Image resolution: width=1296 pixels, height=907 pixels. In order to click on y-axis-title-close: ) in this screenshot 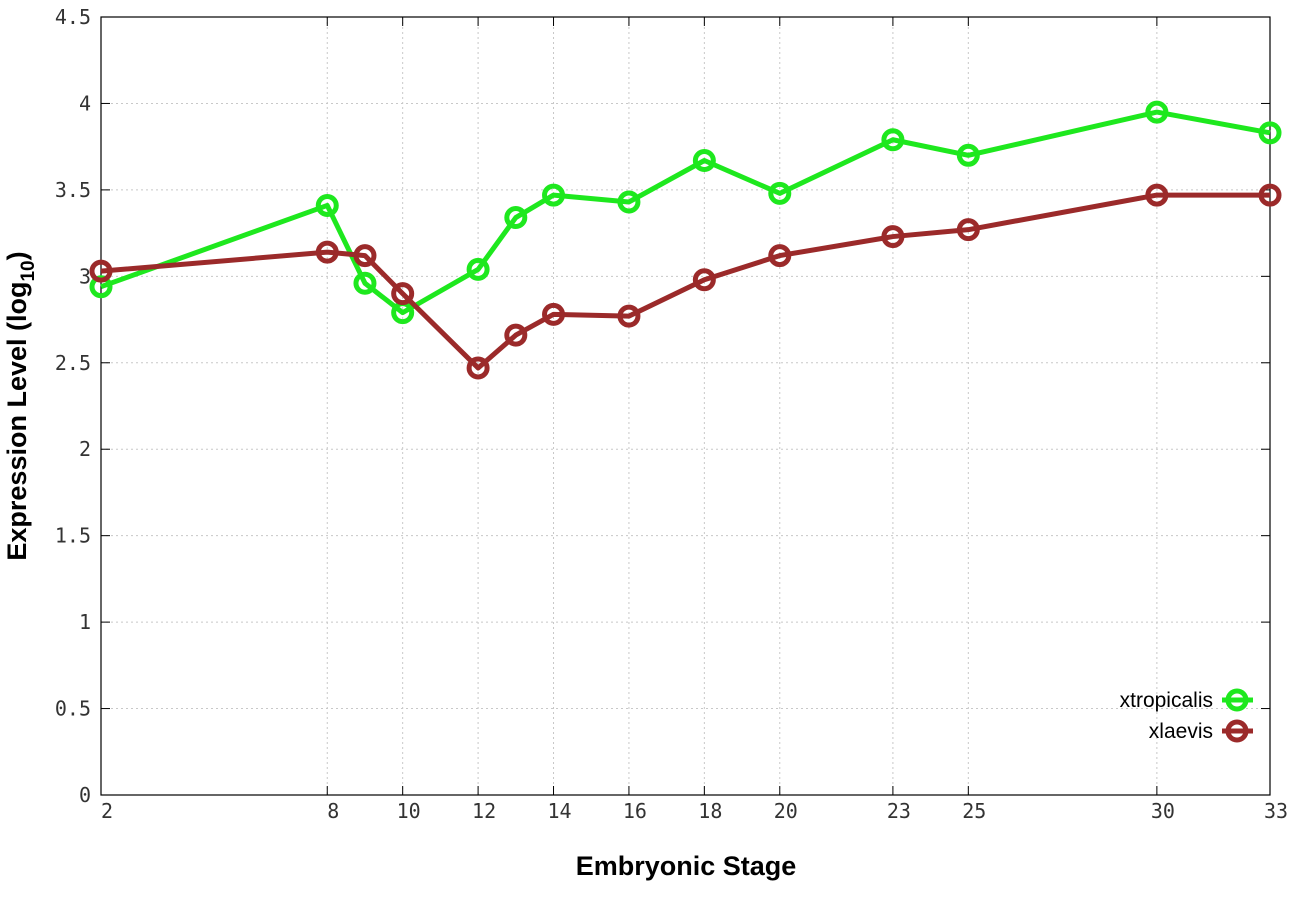, I will do `click(17, 255)`.